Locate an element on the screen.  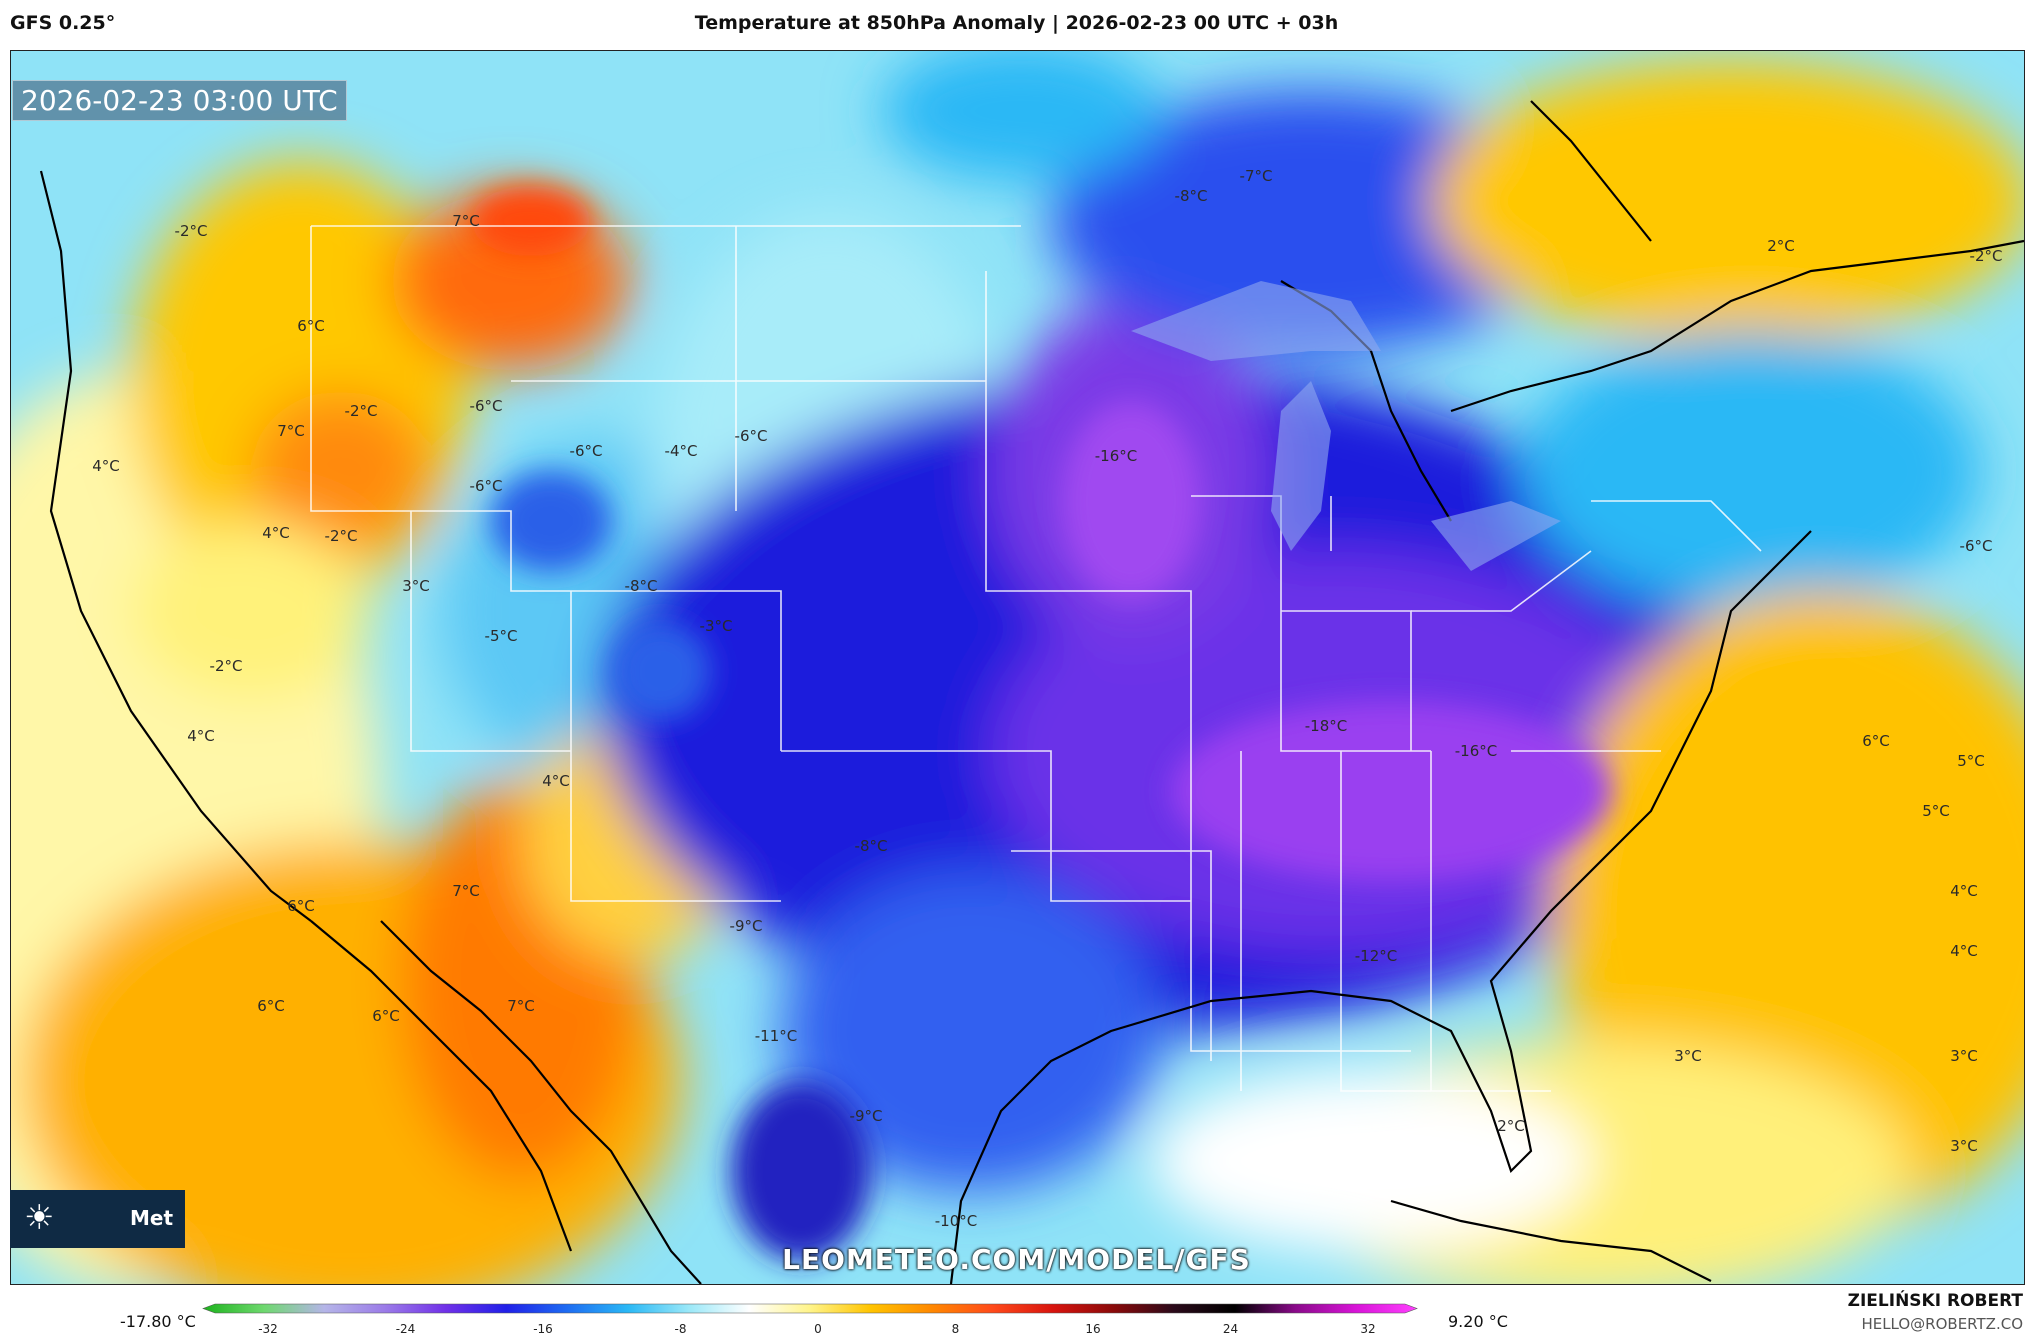
colorbar: -32 -24 -16 -8 0 8 16 24 32 is located at coordinates (1016, 1321).